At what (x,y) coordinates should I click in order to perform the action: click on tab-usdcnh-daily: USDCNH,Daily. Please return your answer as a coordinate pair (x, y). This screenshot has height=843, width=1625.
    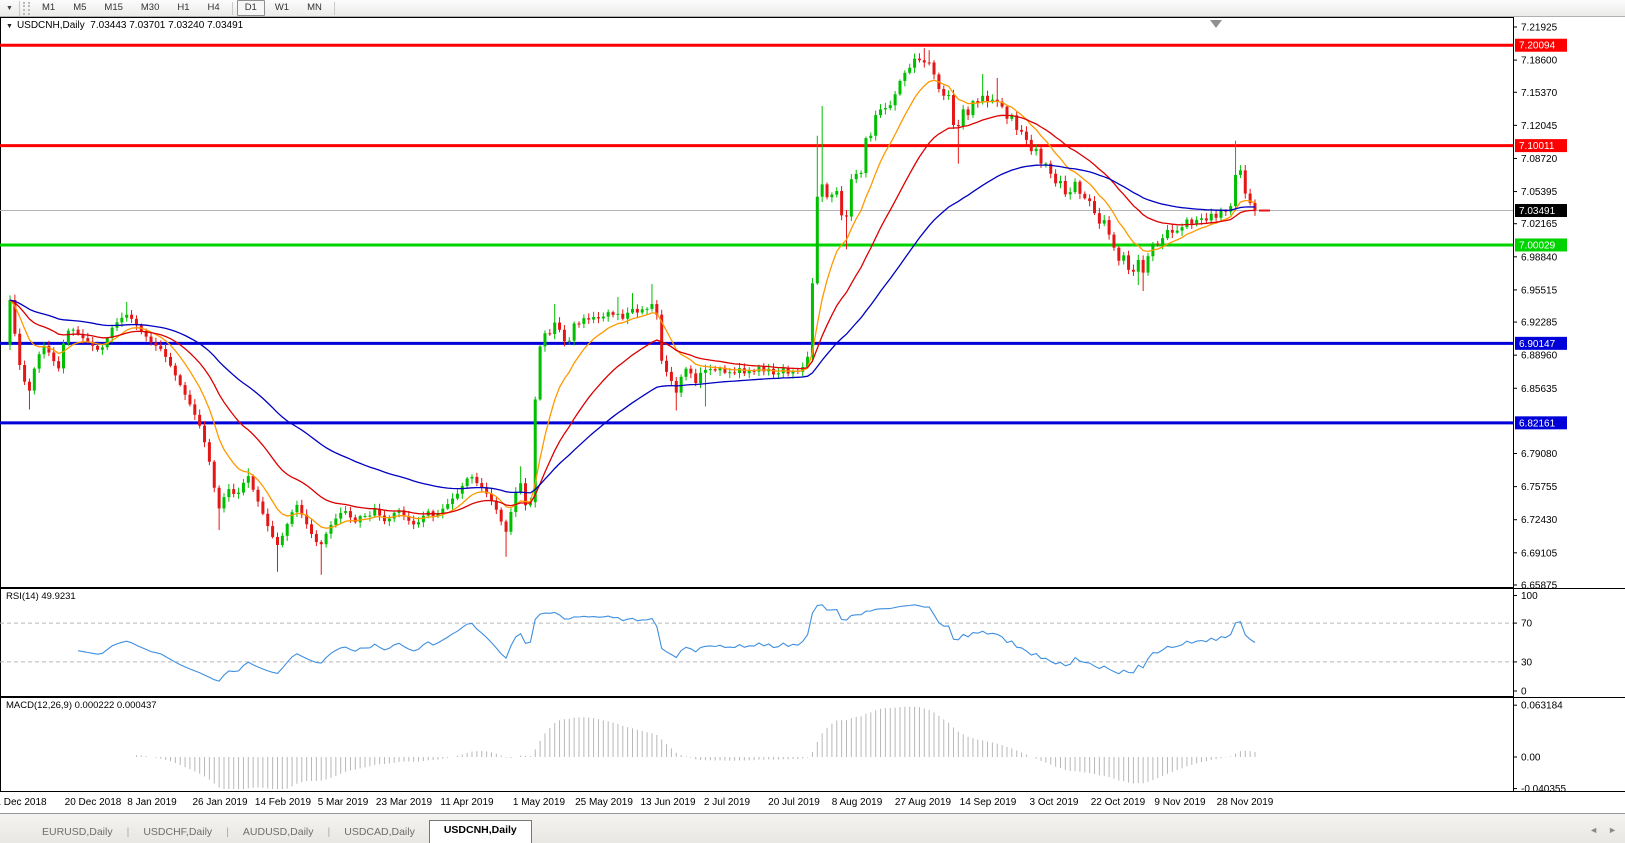
    Looking at the image, I should click on (480, 831).